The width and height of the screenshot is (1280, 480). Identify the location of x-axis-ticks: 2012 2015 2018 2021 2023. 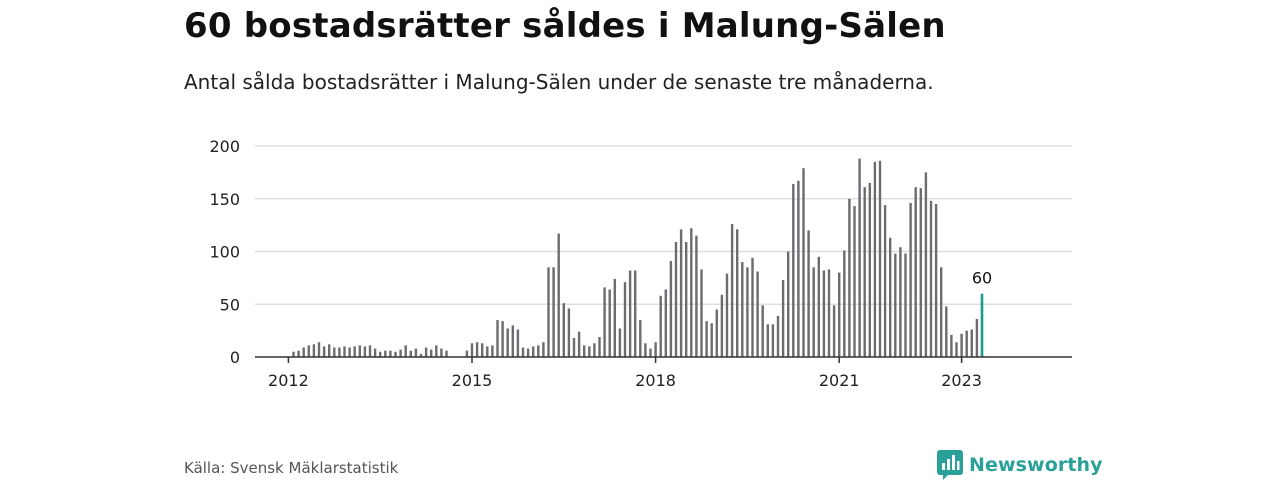
(625, 373).